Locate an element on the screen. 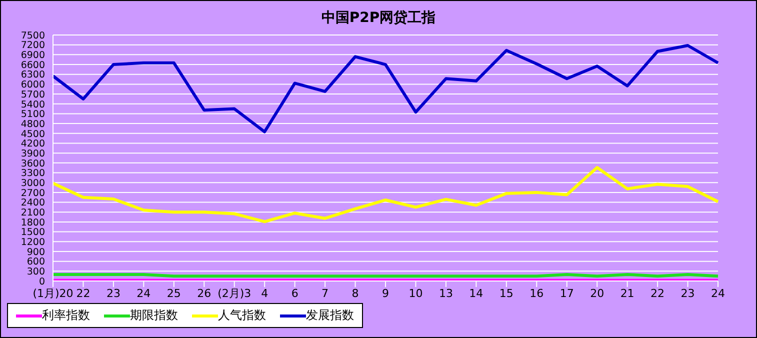 The height and width of the screenshot is (338, 757). y-tick-label: 2100 is located at coordinates (32, 212).